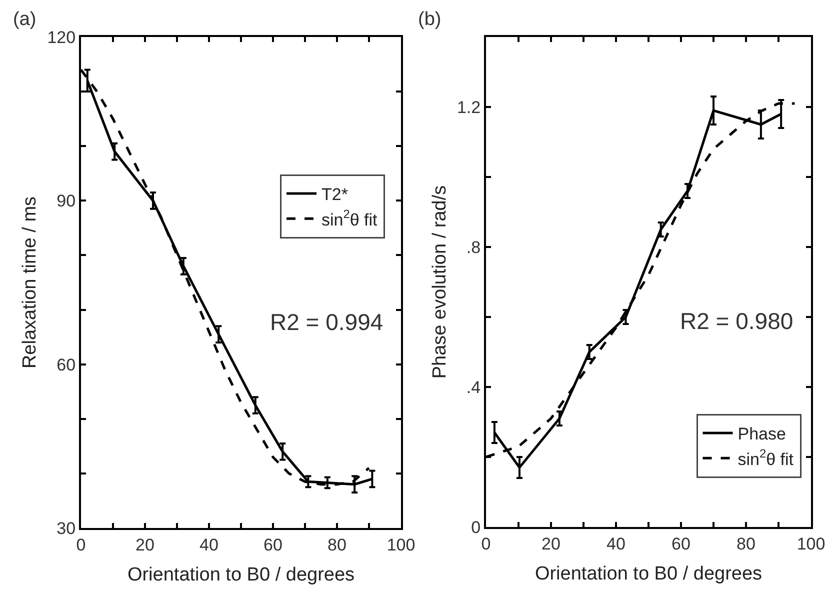 Image resolution: width=832 pixels, height=612 pixels. What do you see at coordinates (66, 364) in the screenshot?
I see `y-tick-label: 60` at bounding box center [66, 364].